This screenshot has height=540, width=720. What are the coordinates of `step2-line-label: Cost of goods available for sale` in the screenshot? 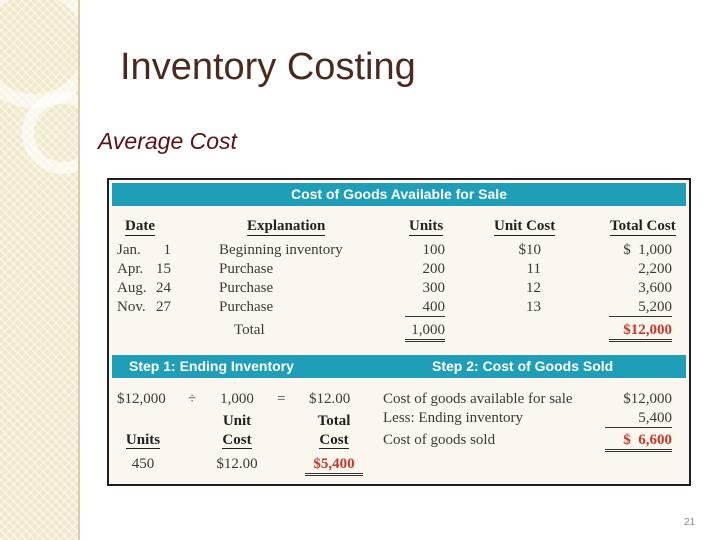 It's located at (478, 399).